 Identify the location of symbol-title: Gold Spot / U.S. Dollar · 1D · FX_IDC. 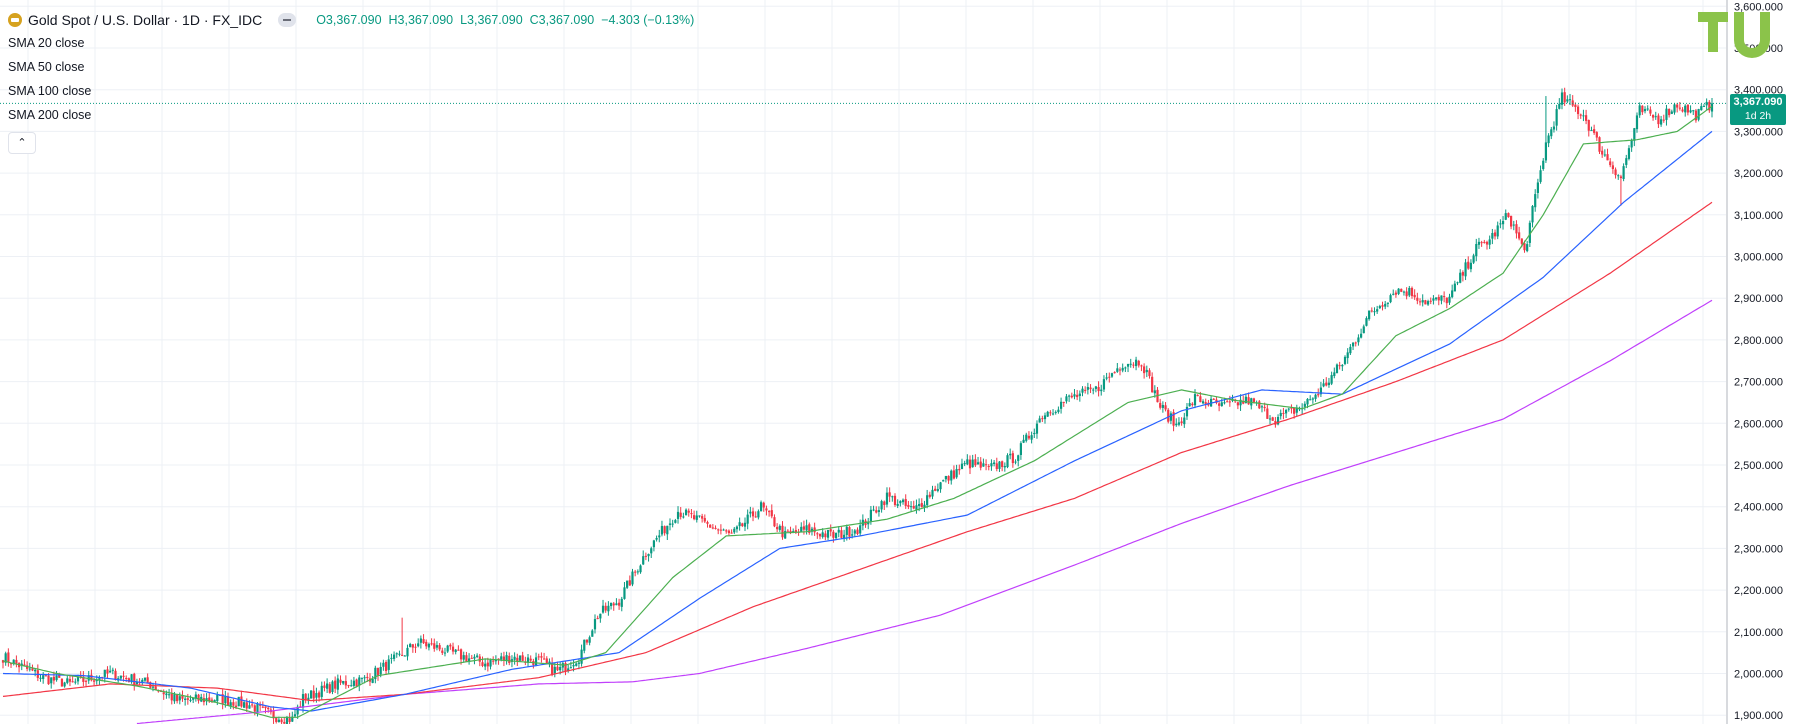
(145, 20).